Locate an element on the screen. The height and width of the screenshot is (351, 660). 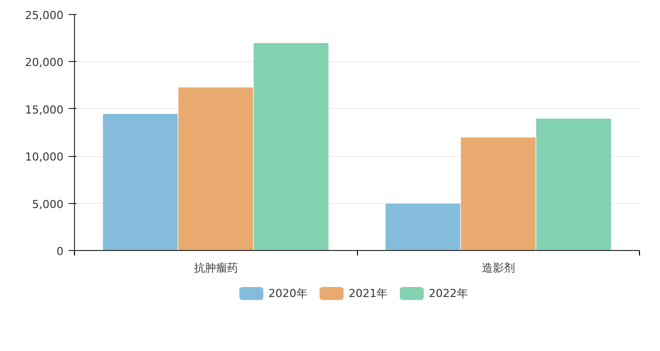
y-tick-label: 15,000 is located at coordinates (44, 109).